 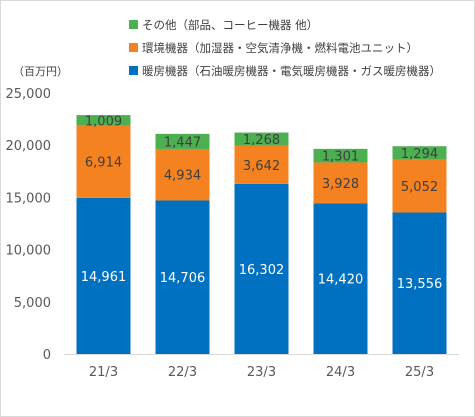 What do you see at coordinates (291, 70) in the screenshot?
I see `legend-label-heating: 暖房機器（石油暖房機器・電気暖房機器・ガス暖房機器）` at bounding box center [291, 70].